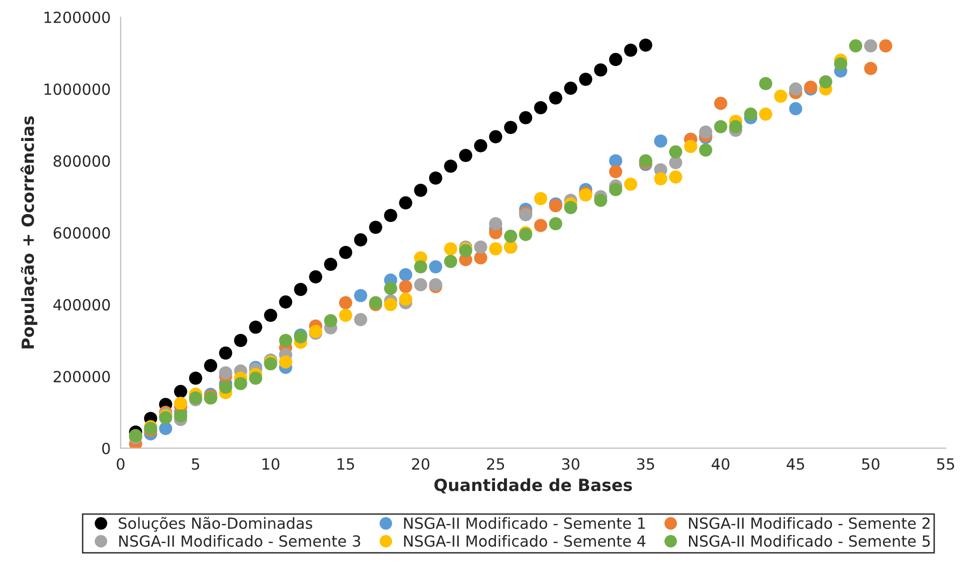  Describe the element at coordinates (795, 464) in the screenshot. I see `x-tick-label: 45` at that location.